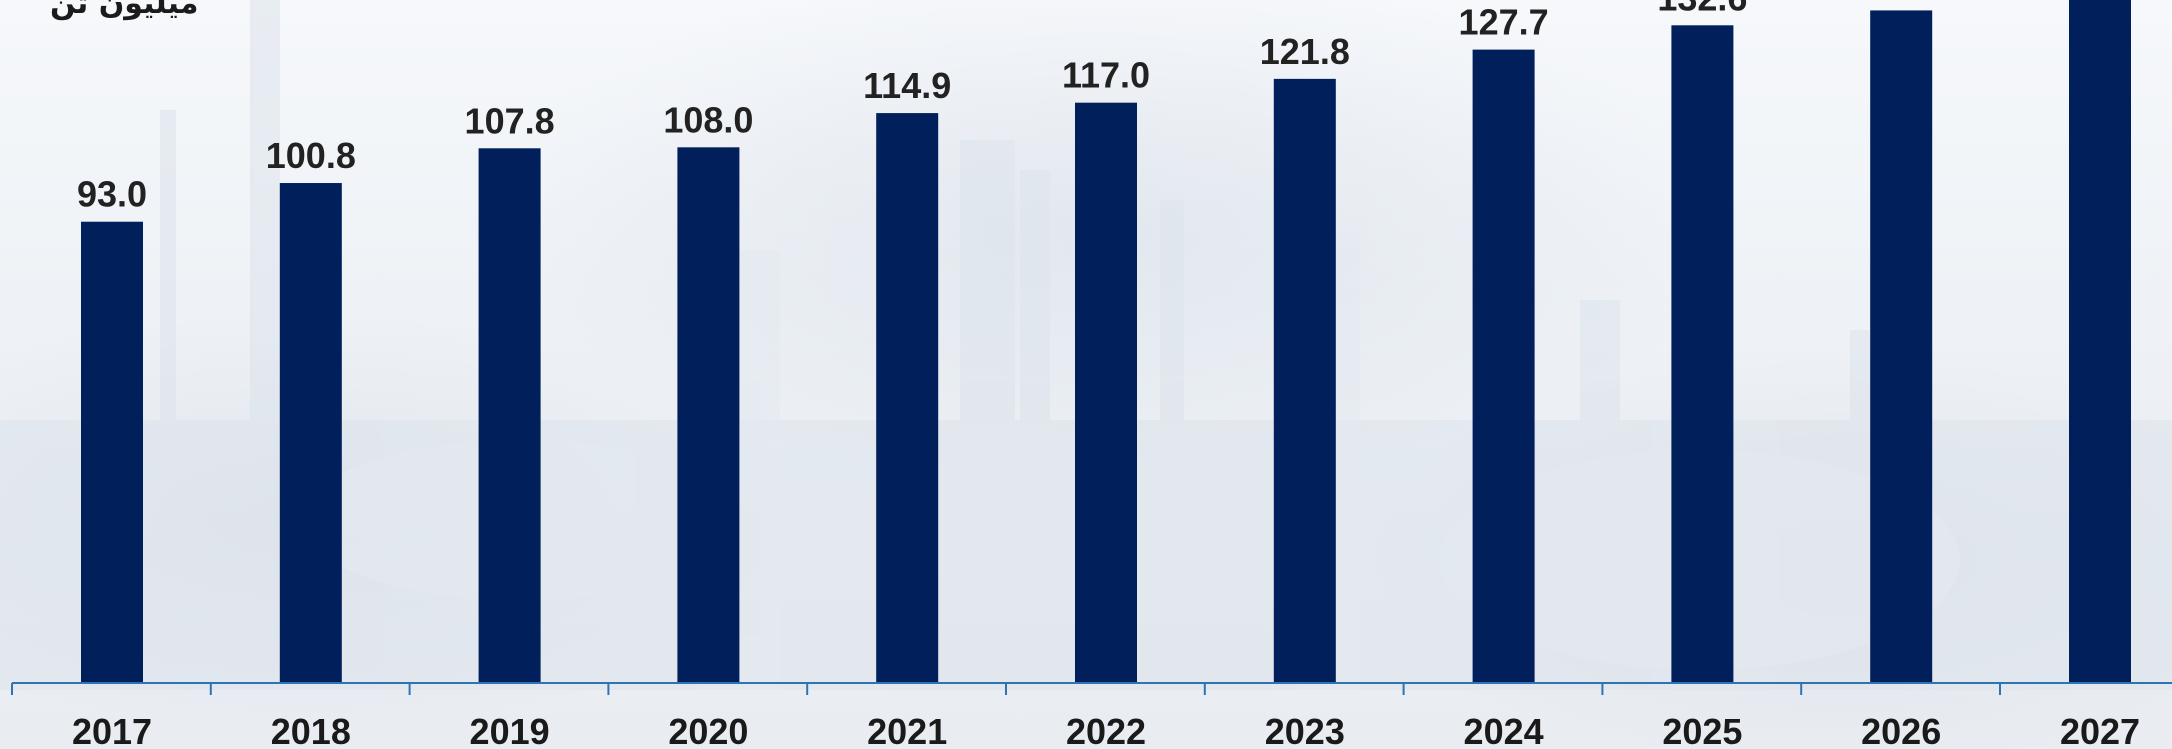 This screenshot has width=2172, height=749. What do you see at coordinates (1901, 730) in the screenshot?
I see `x-tick-label-2026: 2026` at bounding box center [1901, 730].